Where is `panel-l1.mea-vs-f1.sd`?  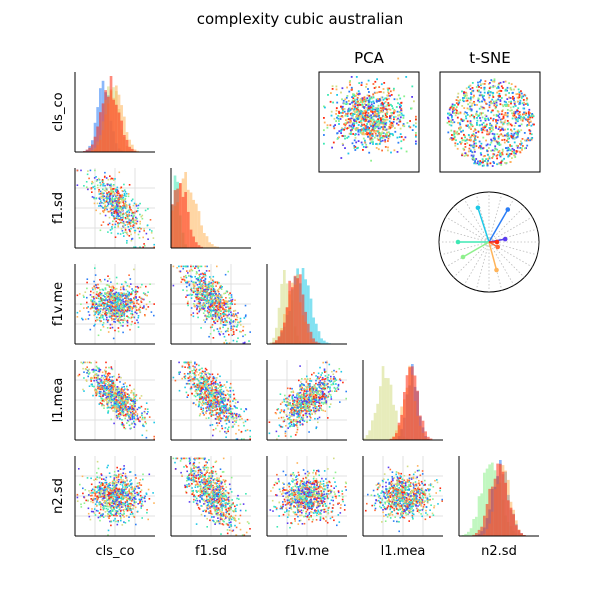 panel-l1.mea-vs-f1.sd is located at coordinates (210, 400).